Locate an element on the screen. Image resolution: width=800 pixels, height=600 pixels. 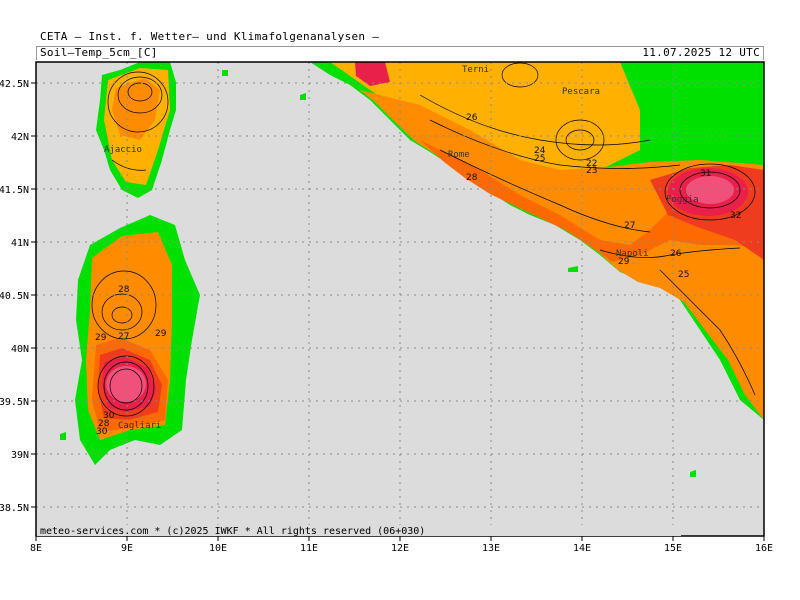
valid-time-label: 11.07.2025 12 UTC is located at coordinates (701, 52).